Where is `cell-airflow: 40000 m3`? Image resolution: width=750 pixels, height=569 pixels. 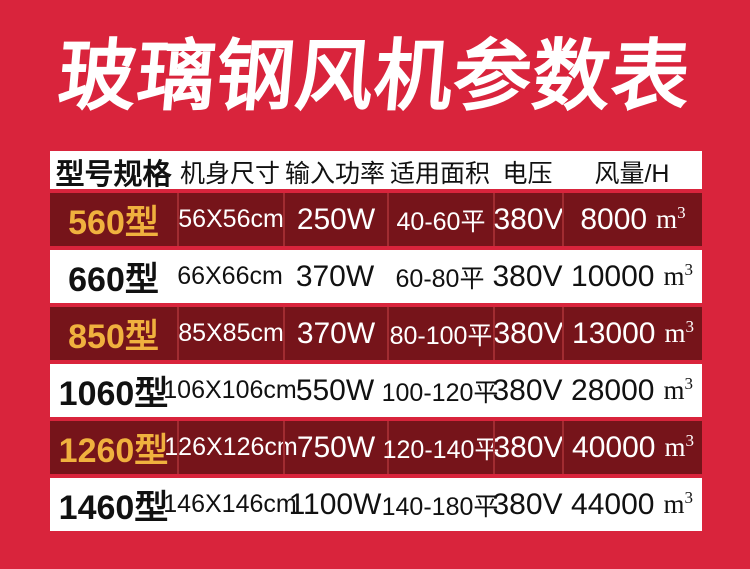 cell-airflow: 40000 m3 is located at coordinates (632, 447).